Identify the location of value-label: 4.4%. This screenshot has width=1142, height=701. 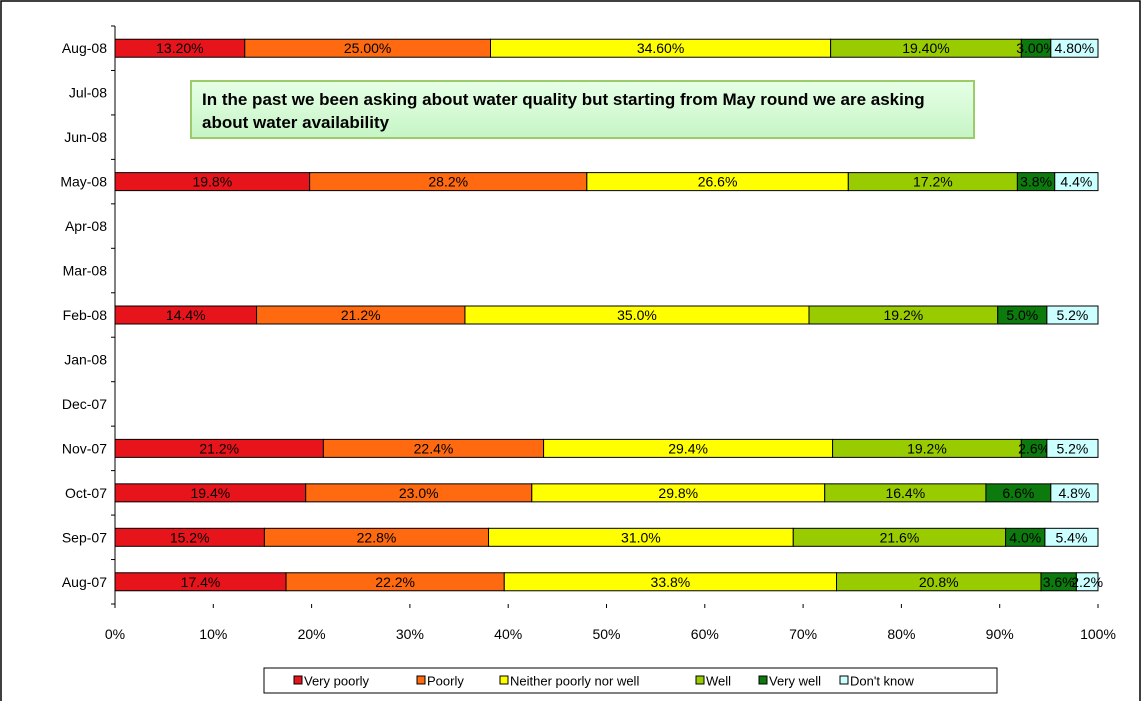
(1076, 182).